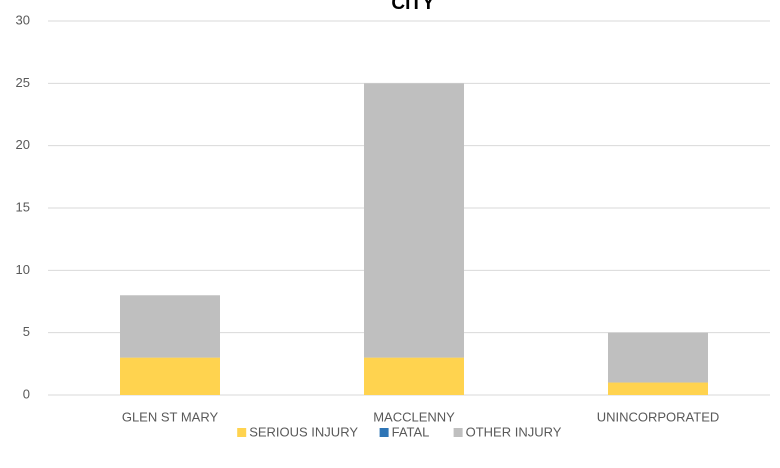  What do you see at coordinates (23, 269) in the screenshot?
I see `y-tick-label: 10` at bounding box center [23, 269].